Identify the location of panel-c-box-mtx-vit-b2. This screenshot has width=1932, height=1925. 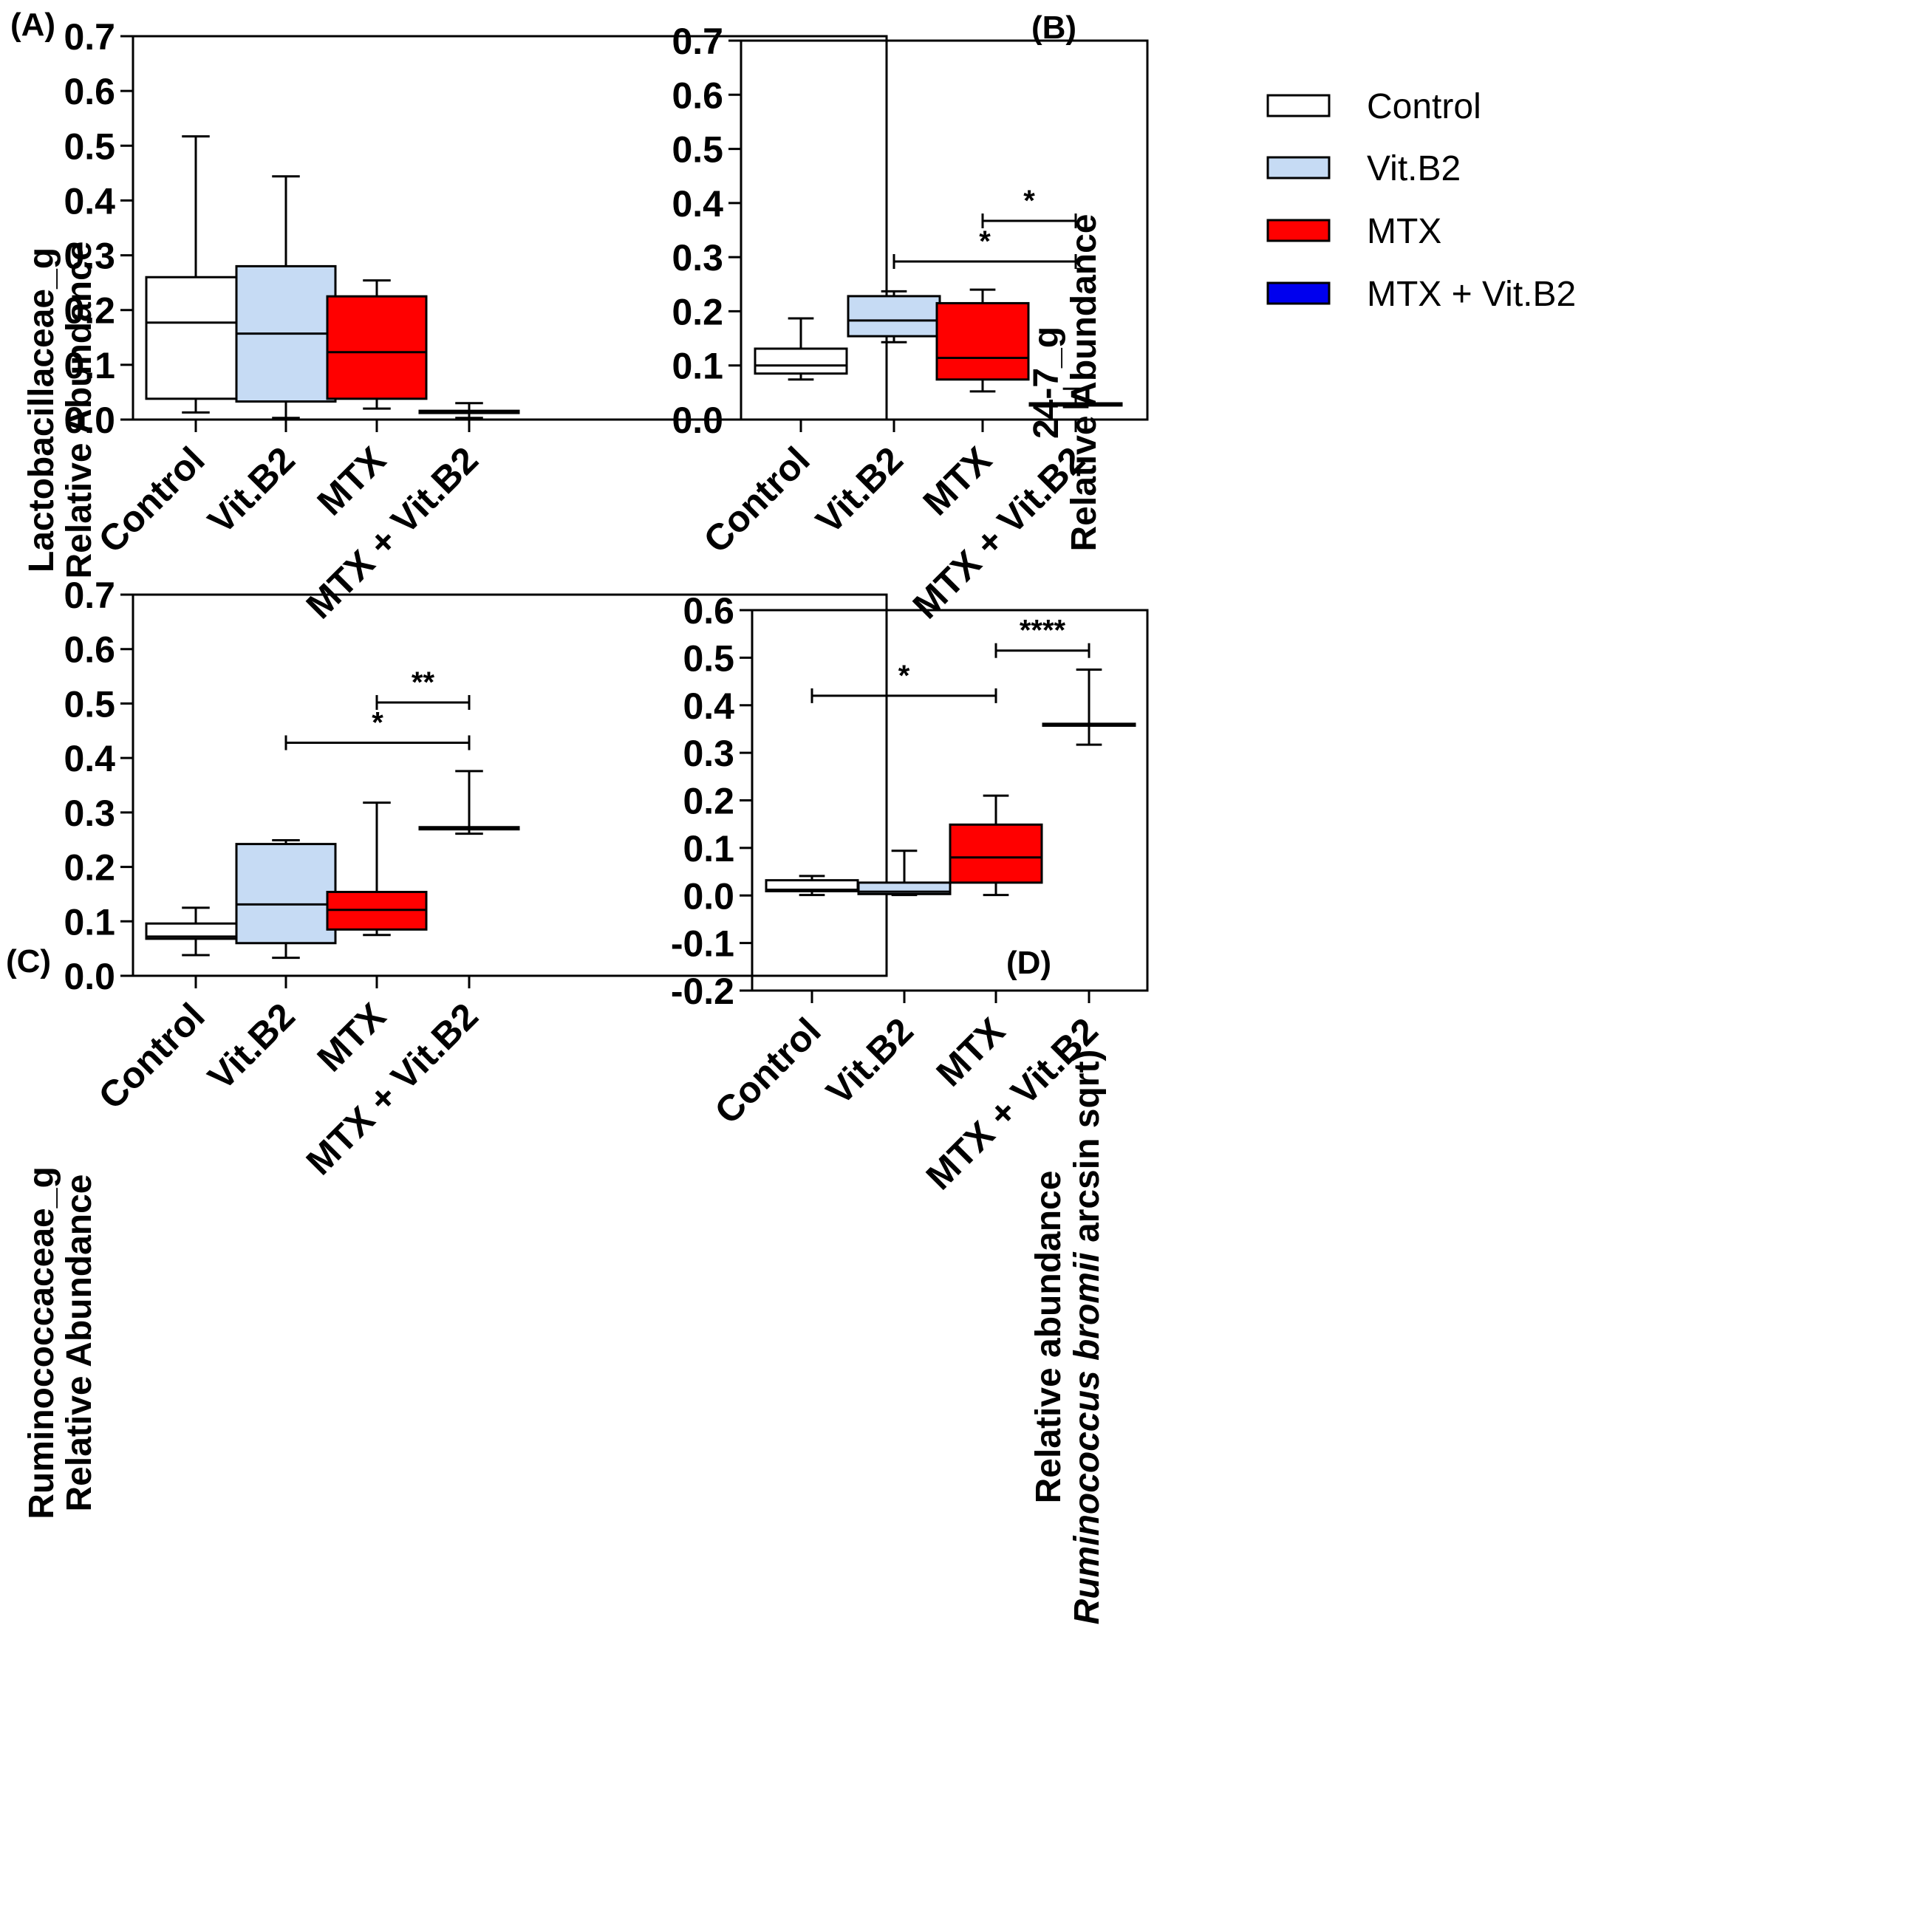
(469, 802).